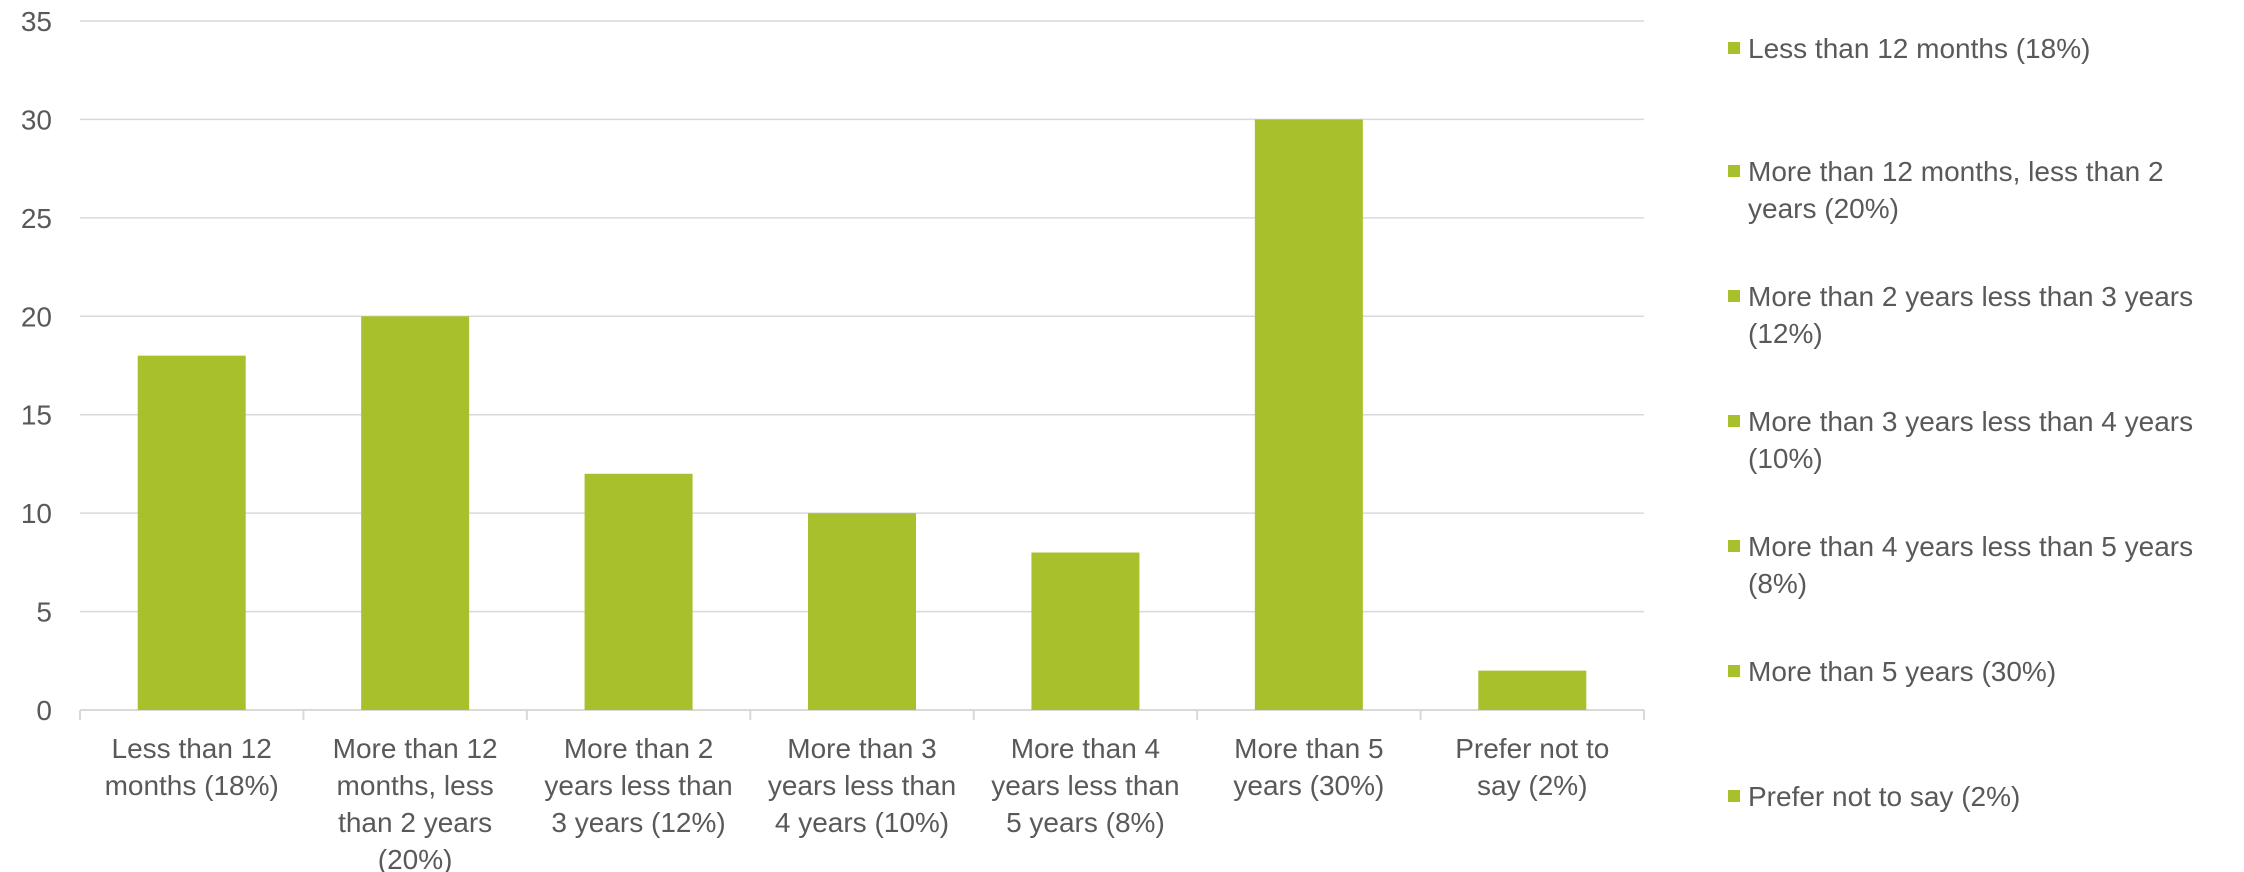  What do you see at coordinates (1971, 565) in the screenshot?
I see `legend-label: More than 4 years less than 5 years (8%)` at bounding box center [1971, 565].